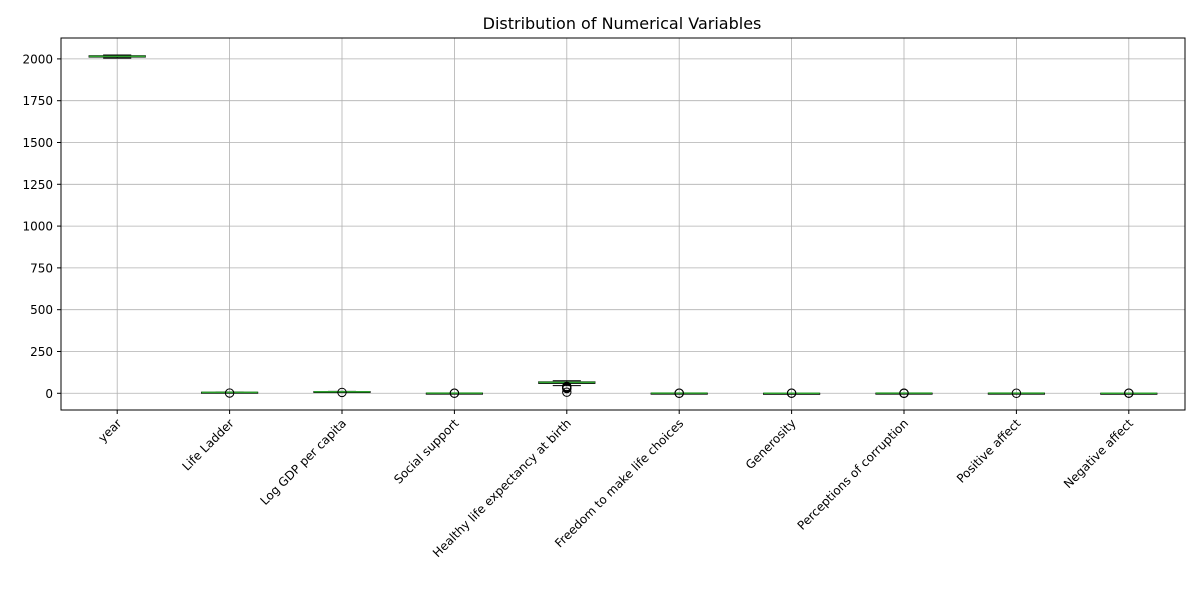 The image size is (1200, 604). Describe the element at coordinates (37, 227) in the screenshot. I see `y-tick-label: 1000` at that location.